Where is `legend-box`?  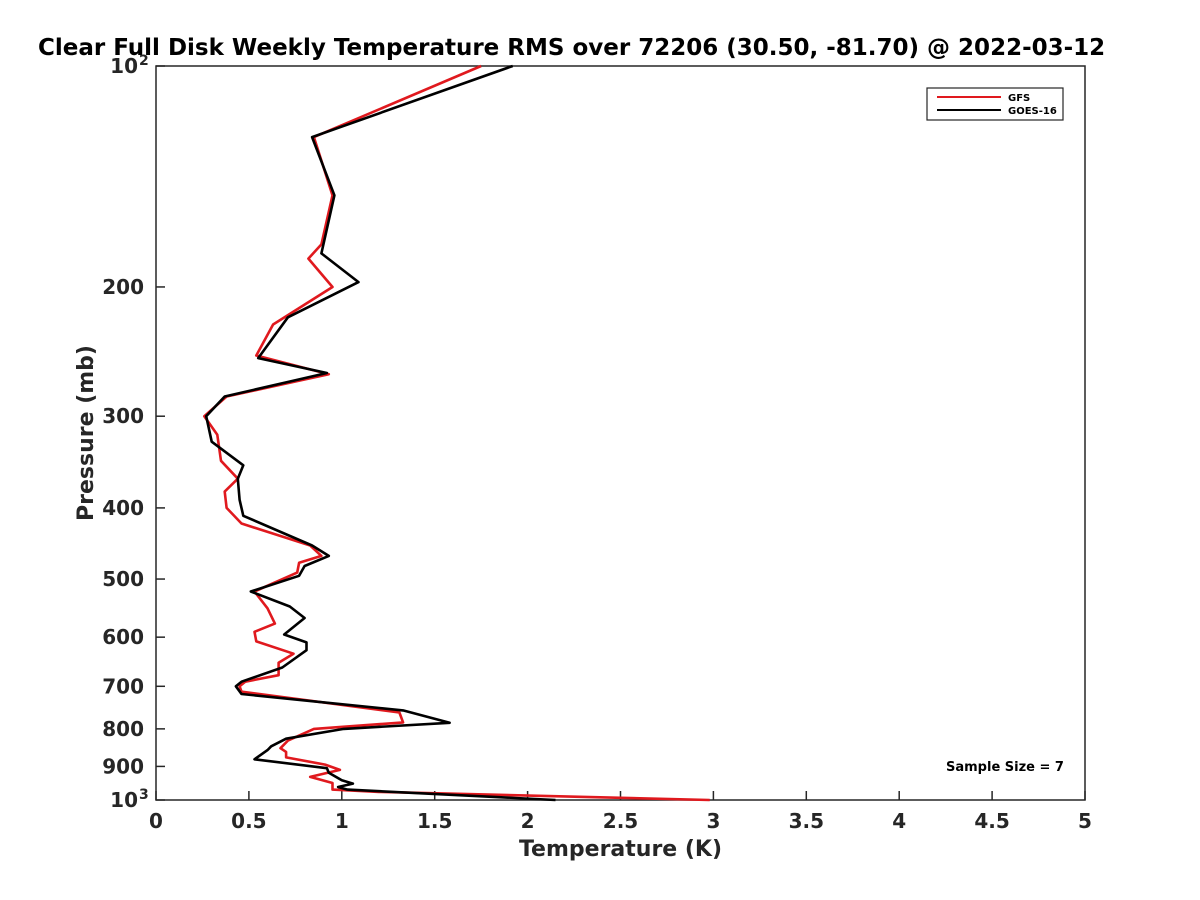
legend-box is located at coordinates (995, 104).